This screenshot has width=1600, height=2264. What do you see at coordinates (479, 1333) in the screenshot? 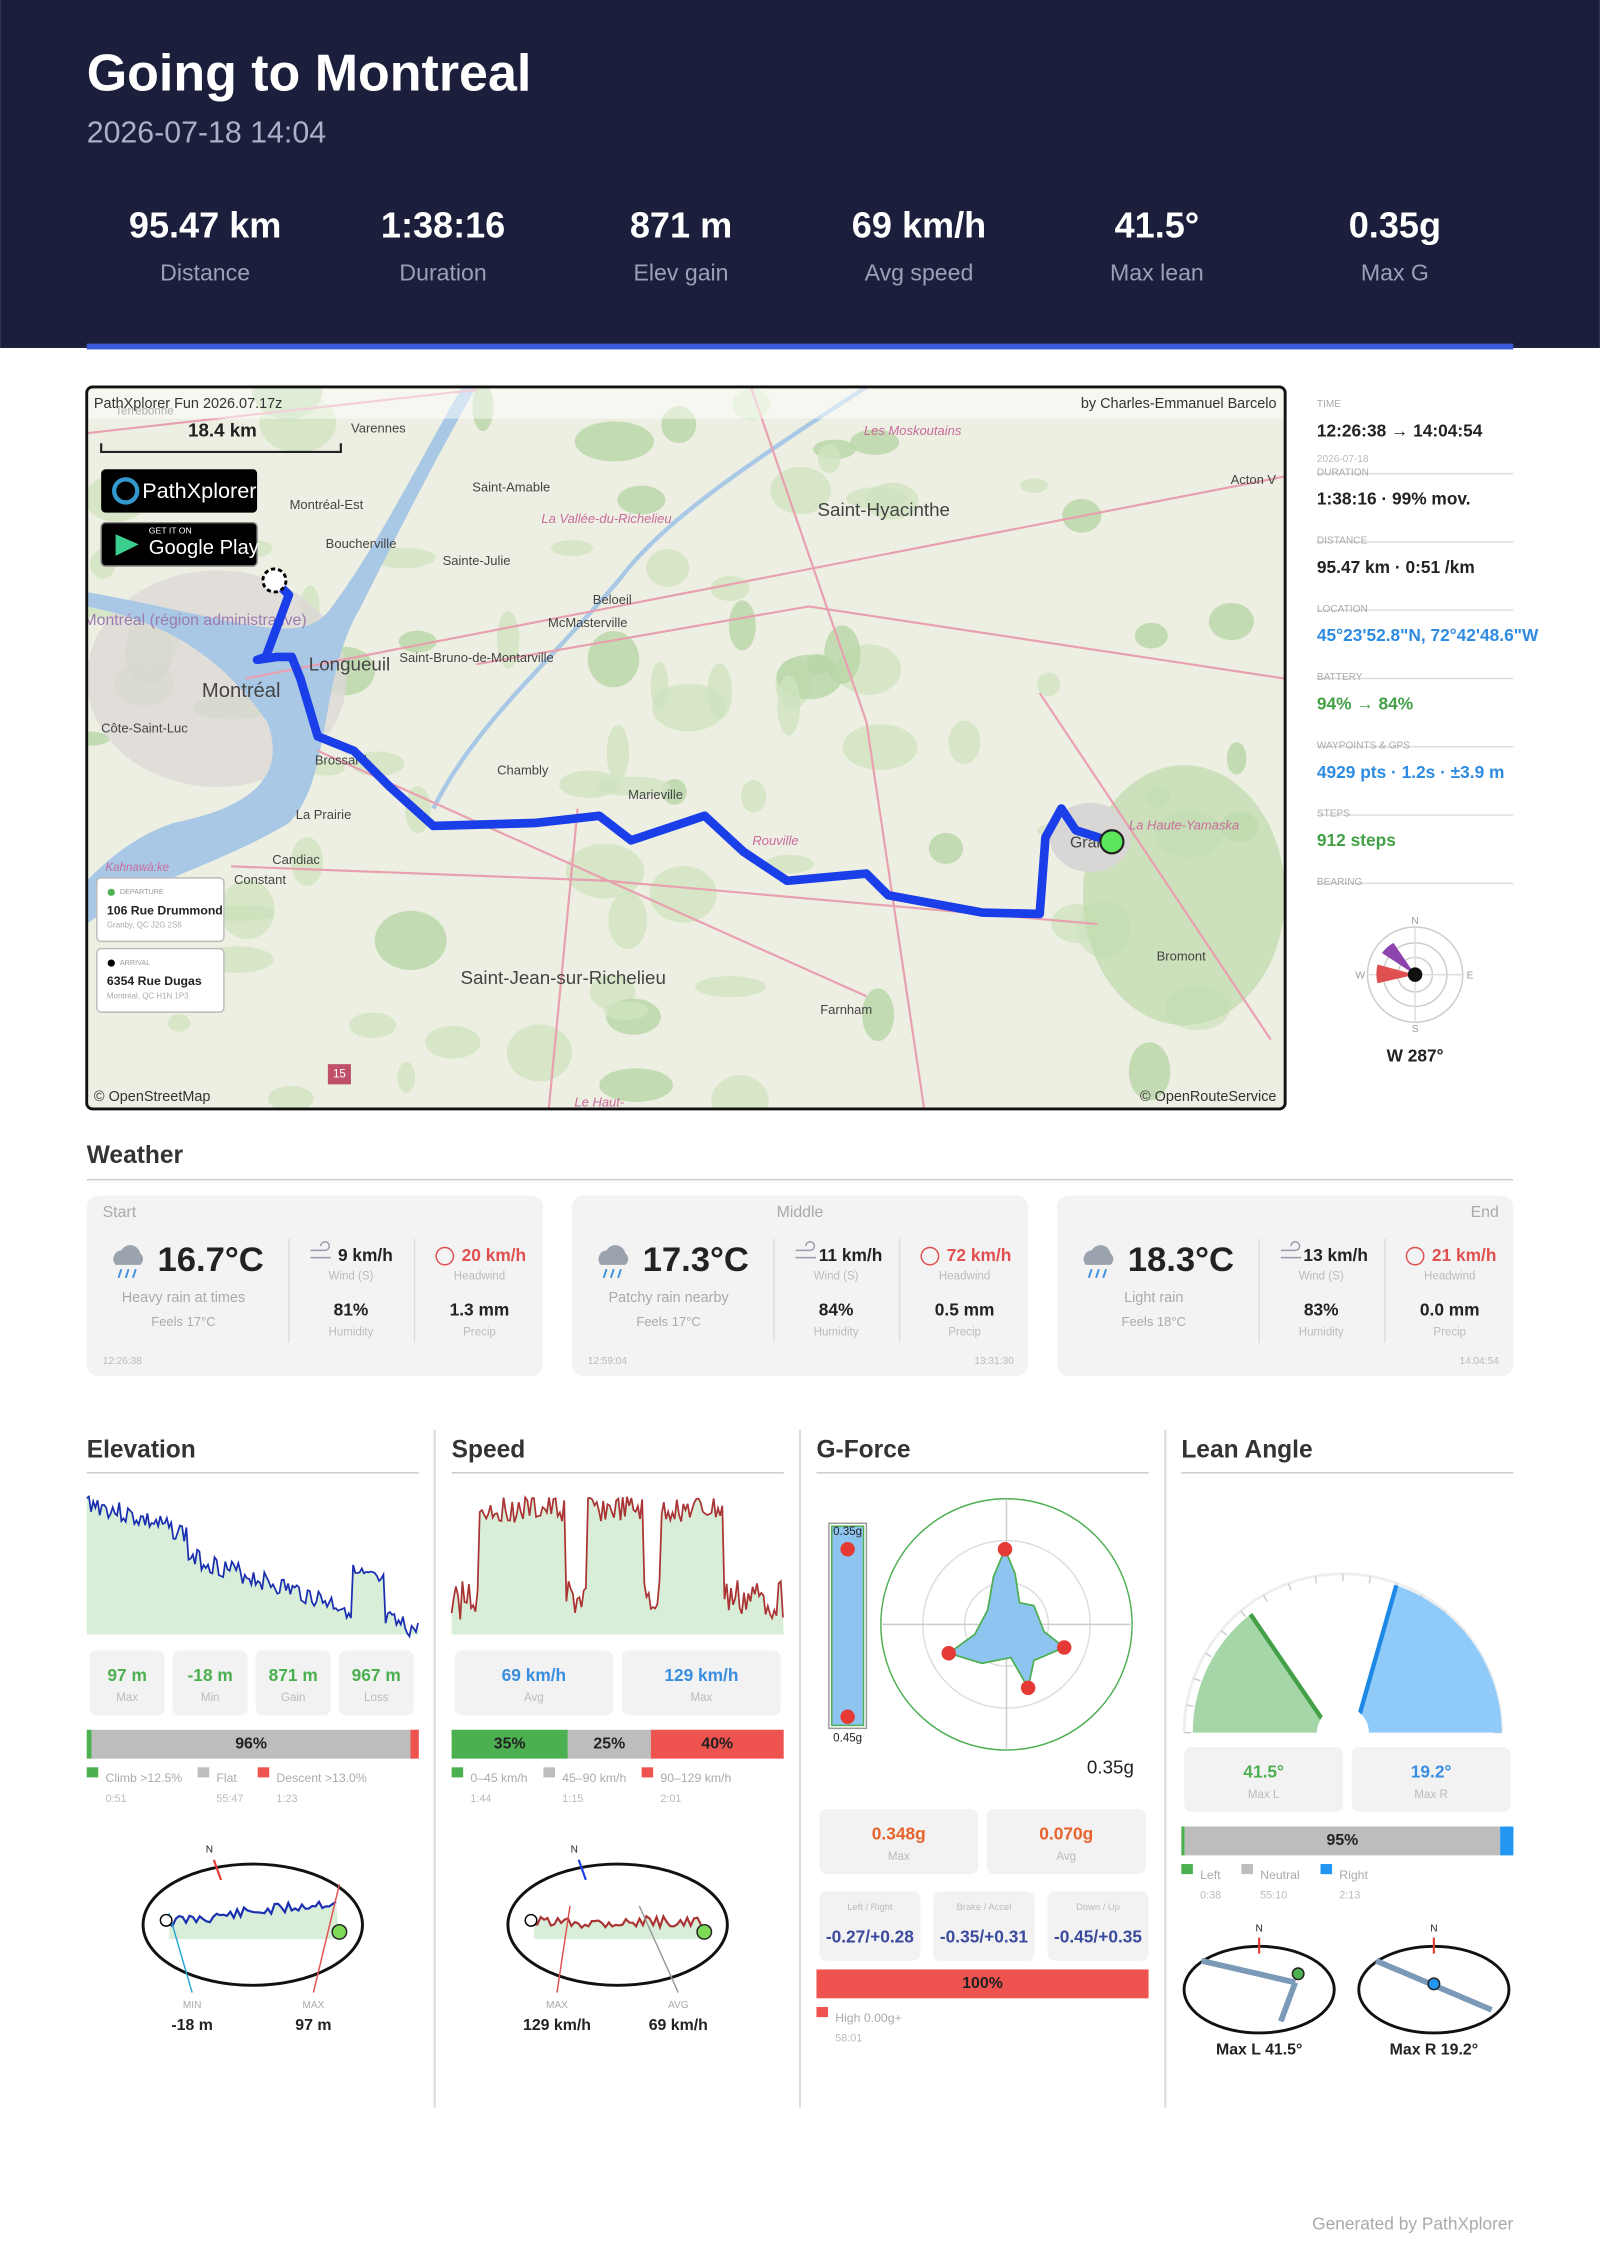
I see `precip-label: Precip` at bounding box center [479, 1333].